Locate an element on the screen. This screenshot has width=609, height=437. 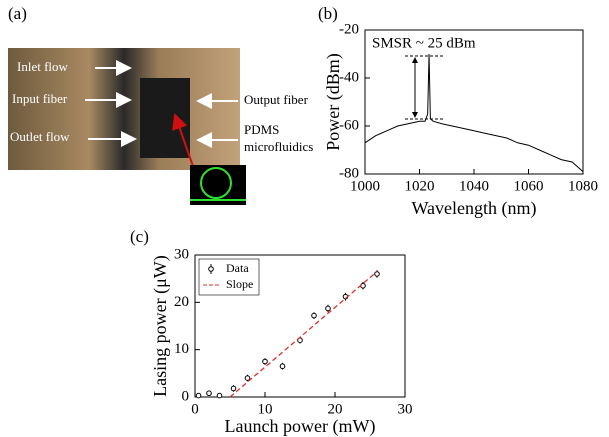
label: PDMS is located at coordinates (261, 129).